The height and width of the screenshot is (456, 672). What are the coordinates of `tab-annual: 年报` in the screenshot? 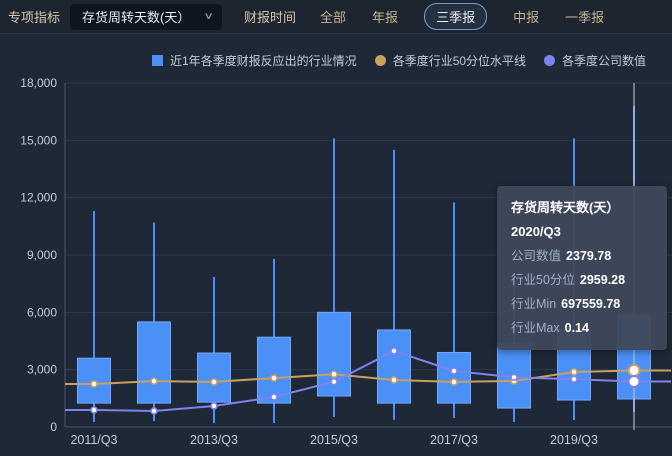 It's located at (385, 17).